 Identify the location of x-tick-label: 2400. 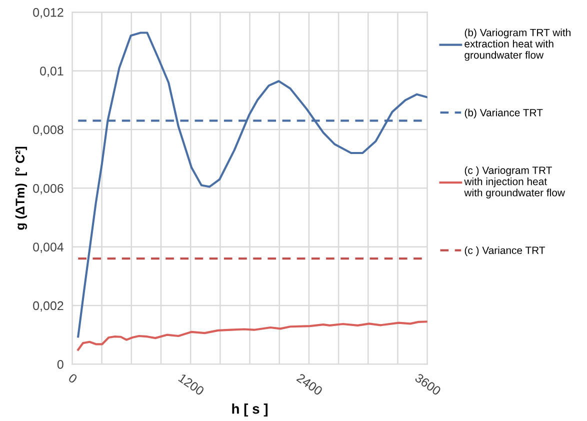
(310, 384).